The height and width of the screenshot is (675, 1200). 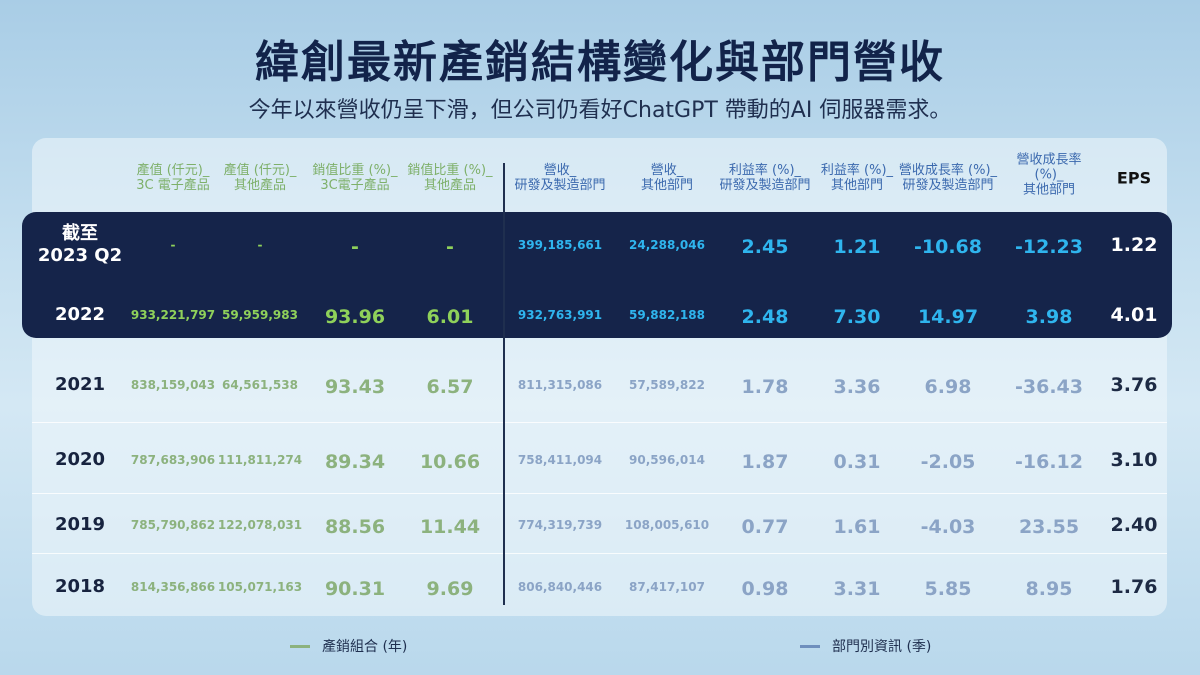 I want to click on row-label: 2019, so click(x=80, y=525).